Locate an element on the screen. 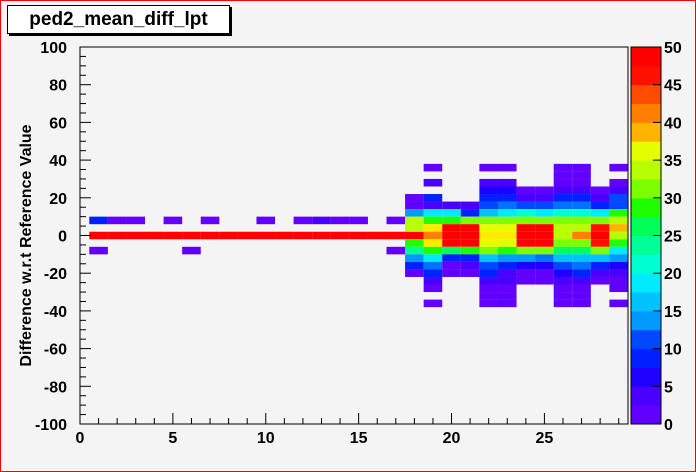  x-tick-label: 20 is located at coordinates (452, 438).